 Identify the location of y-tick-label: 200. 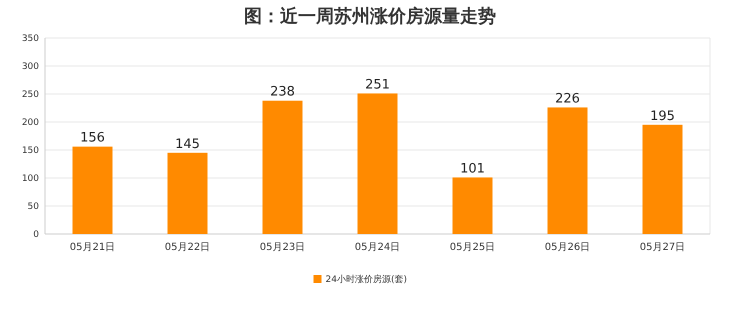
(31, 123).